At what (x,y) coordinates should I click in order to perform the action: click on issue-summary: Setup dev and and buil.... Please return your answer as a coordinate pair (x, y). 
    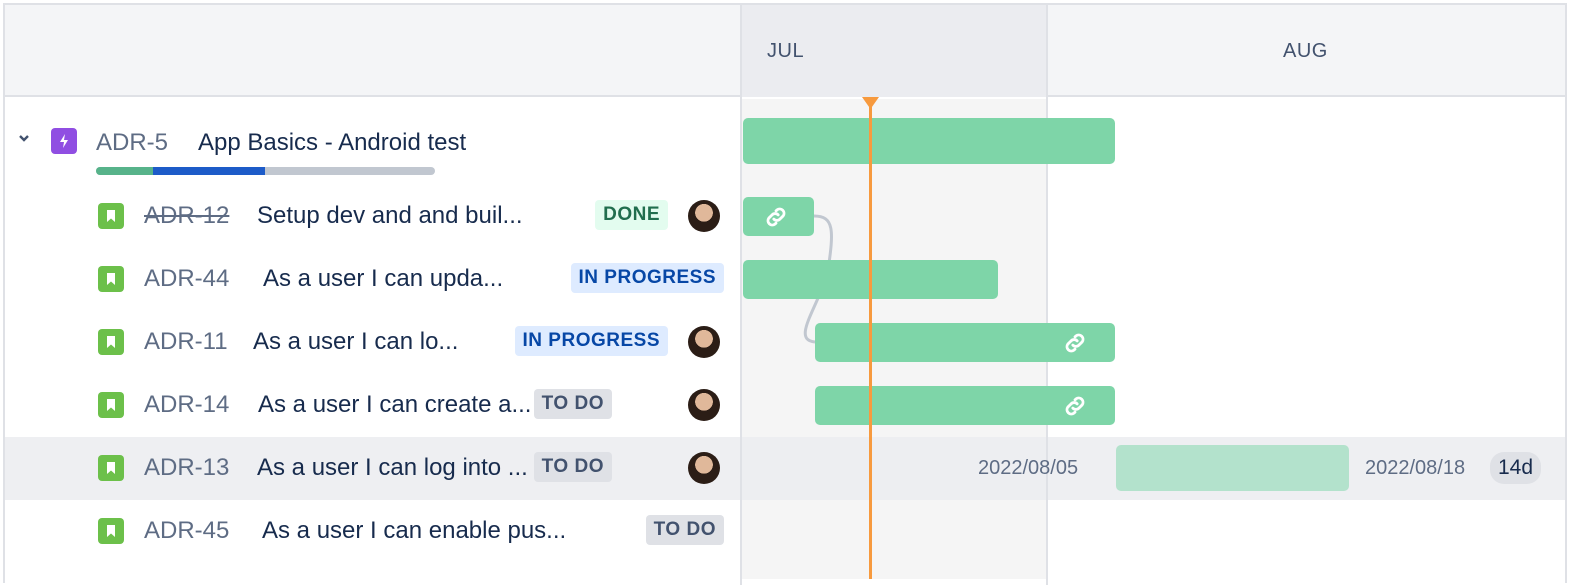
    Looking at the image, I should click on (390, 215).